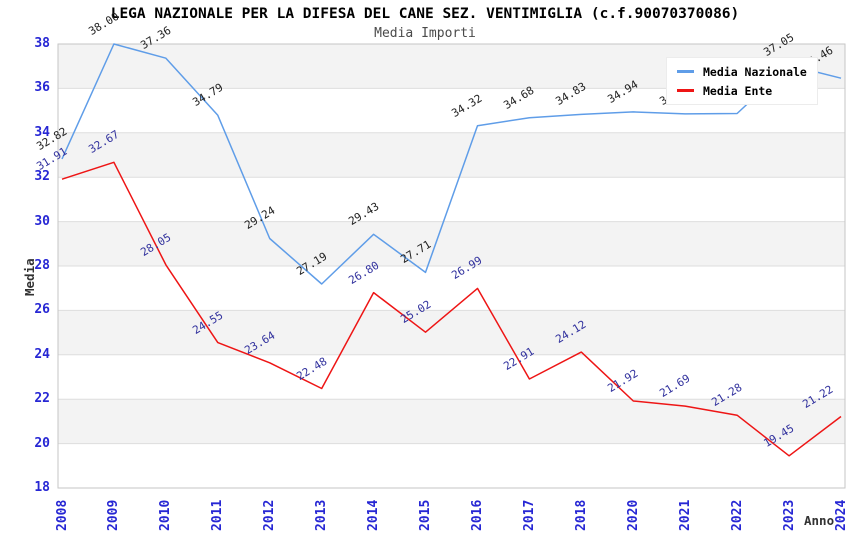  I want to click on y-tick-label: 36, so click(42, 88).